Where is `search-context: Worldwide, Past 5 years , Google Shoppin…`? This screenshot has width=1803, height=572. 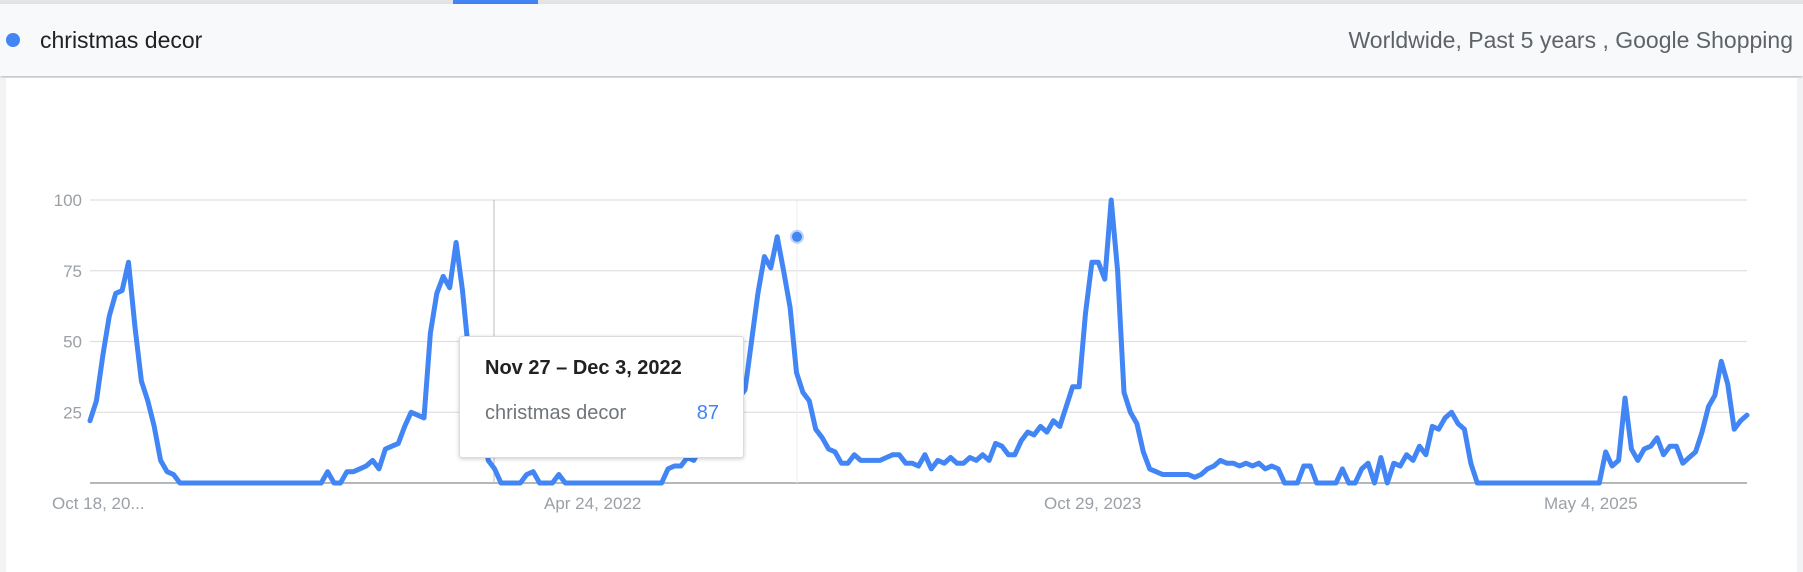 search-context: Worldwide, Past 5 years , Google Shoppin… is located at coordinates (1571, 40).